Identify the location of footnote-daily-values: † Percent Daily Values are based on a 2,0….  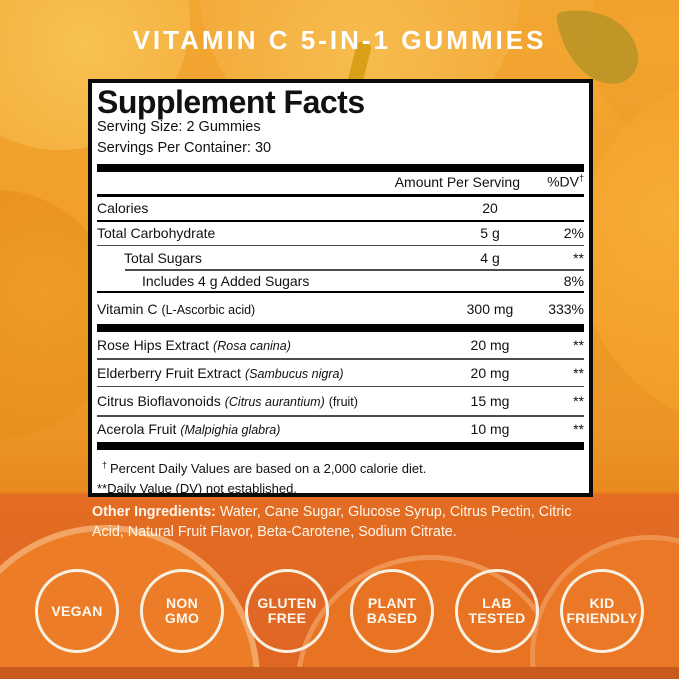
(264, 467).